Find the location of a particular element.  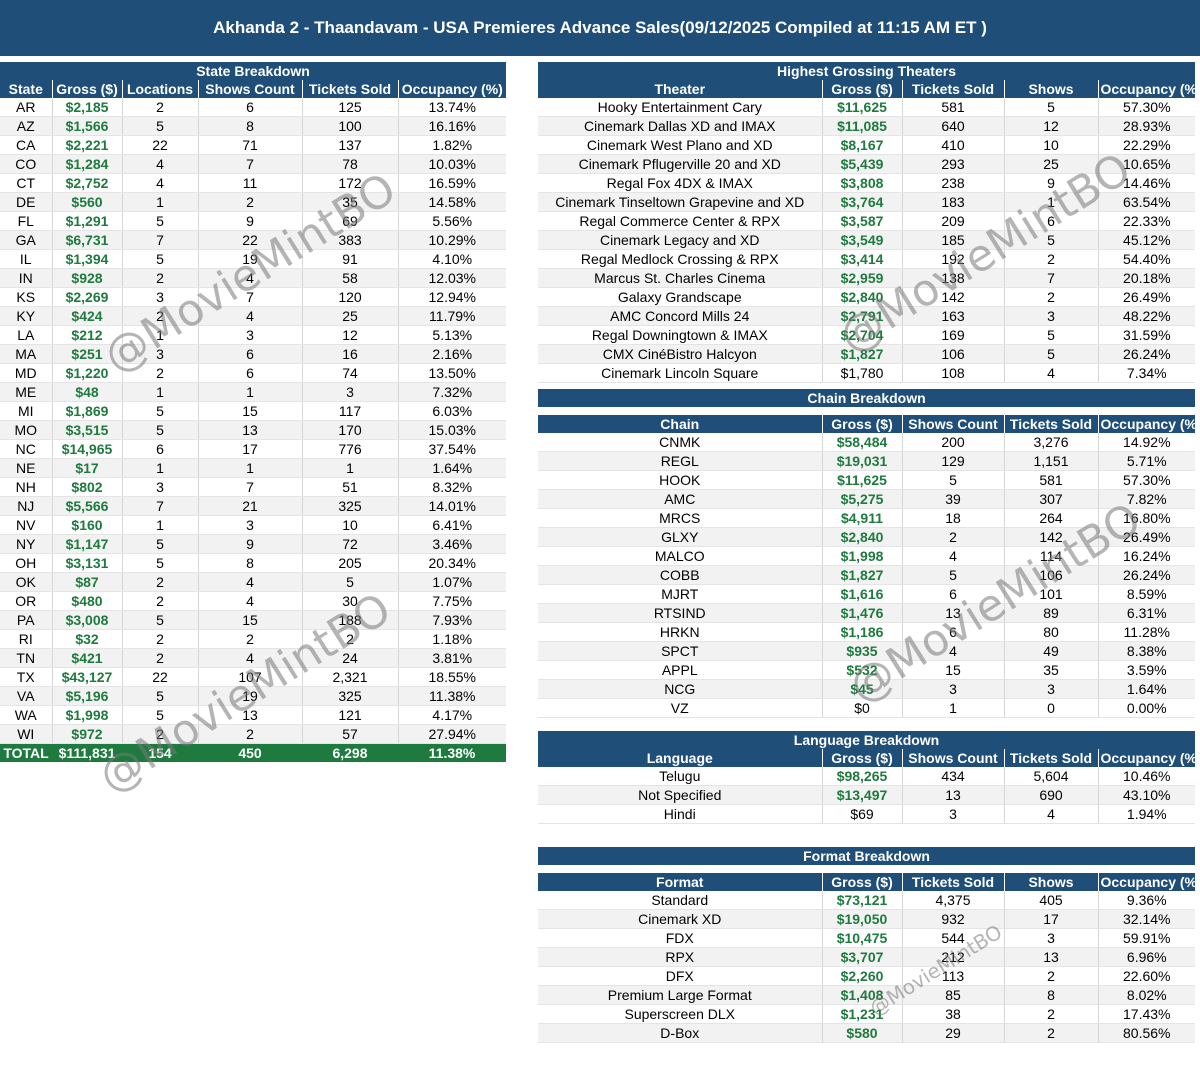

language-row: Hindi $69 3 4 1.94% is located at coordinates (867, 814).